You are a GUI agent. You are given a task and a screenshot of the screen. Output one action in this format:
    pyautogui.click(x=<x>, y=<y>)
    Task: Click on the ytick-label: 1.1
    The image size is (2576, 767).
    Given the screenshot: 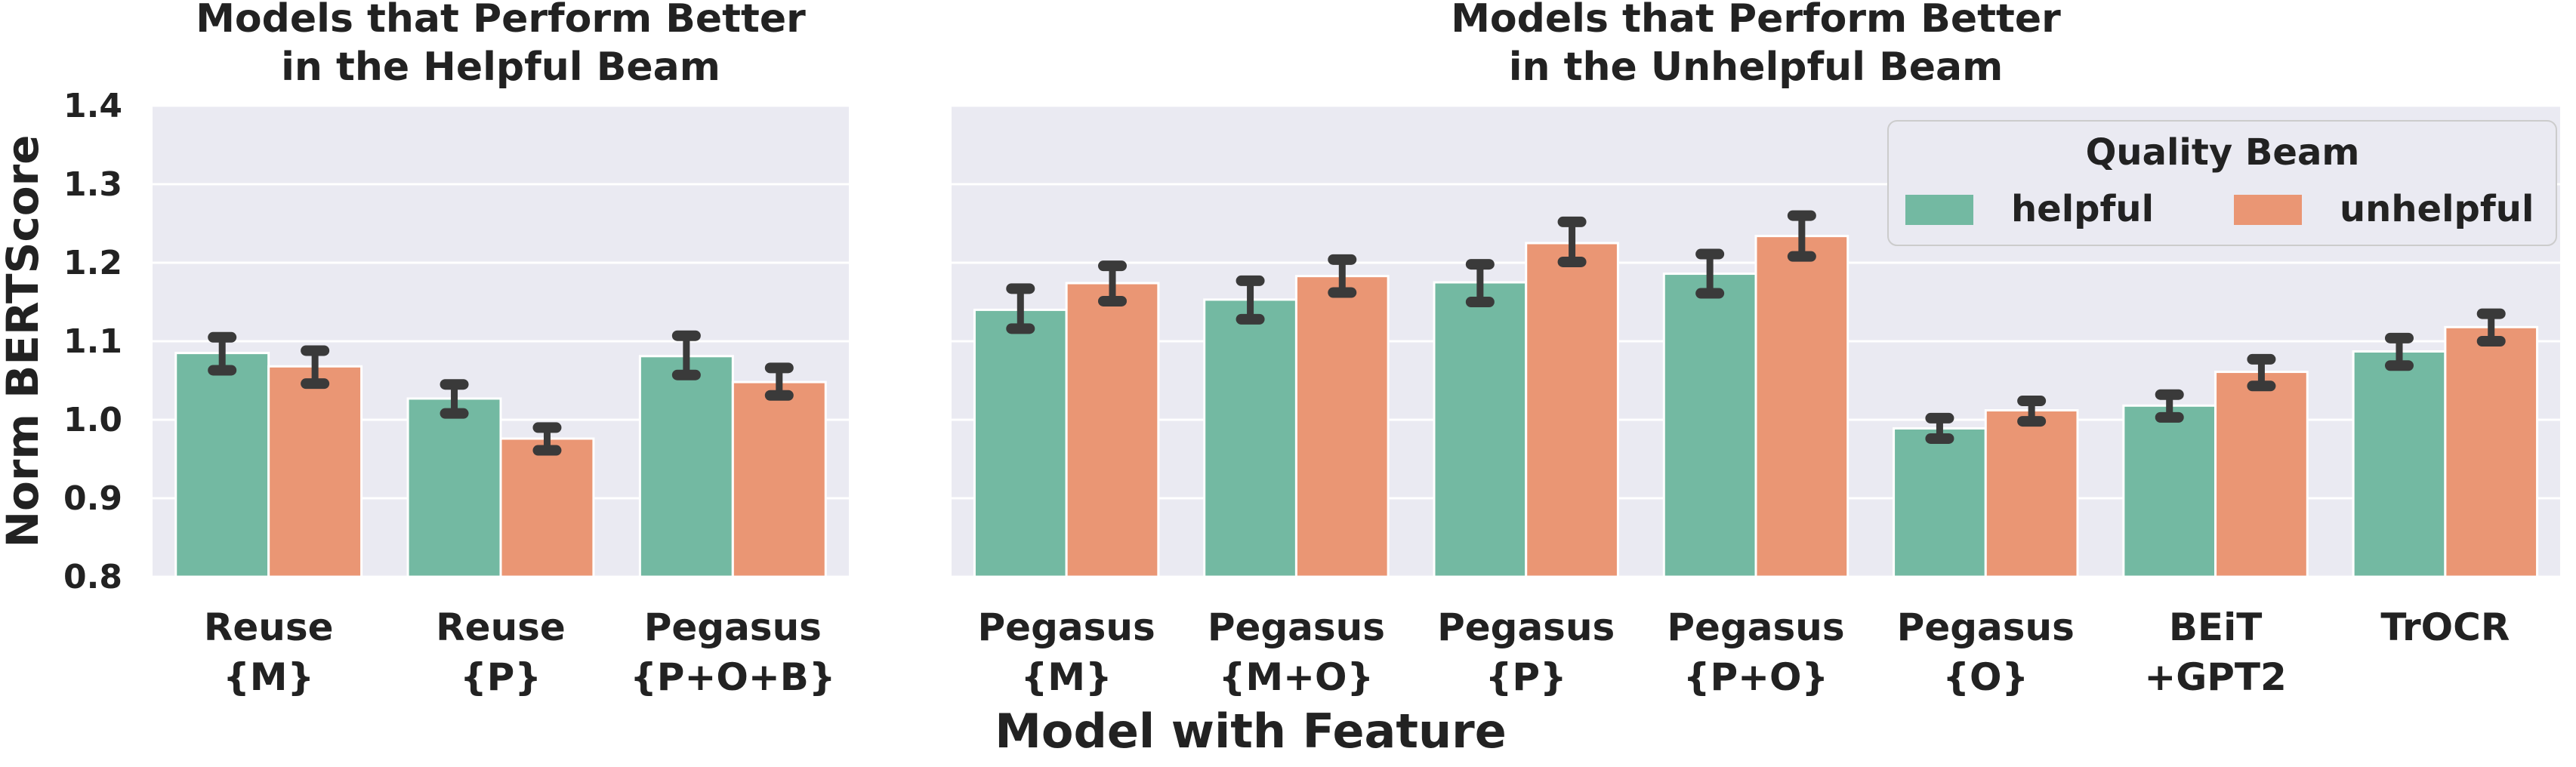 What is the action you would take?
    pyautogui.click(x=92, y=341)
    